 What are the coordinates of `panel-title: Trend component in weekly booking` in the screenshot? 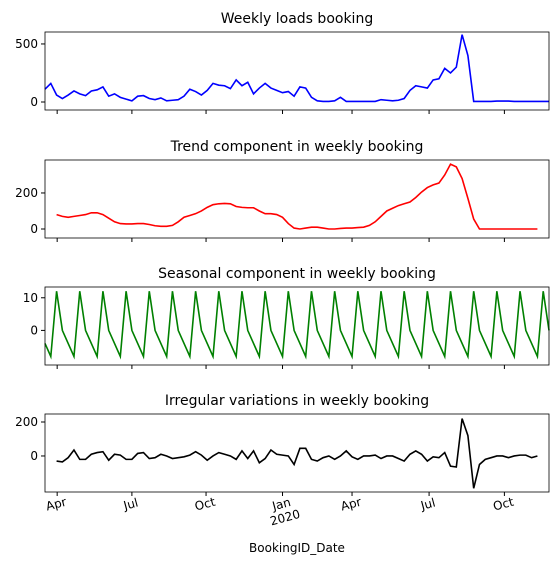 It's located at (297, 147).